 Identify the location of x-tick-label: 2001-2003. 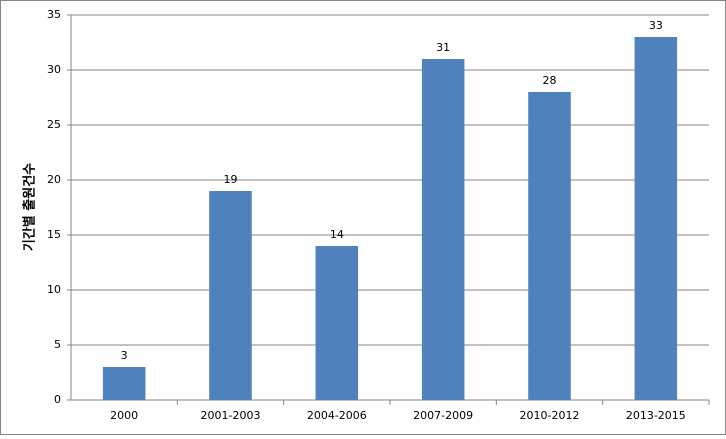
(231, 415).